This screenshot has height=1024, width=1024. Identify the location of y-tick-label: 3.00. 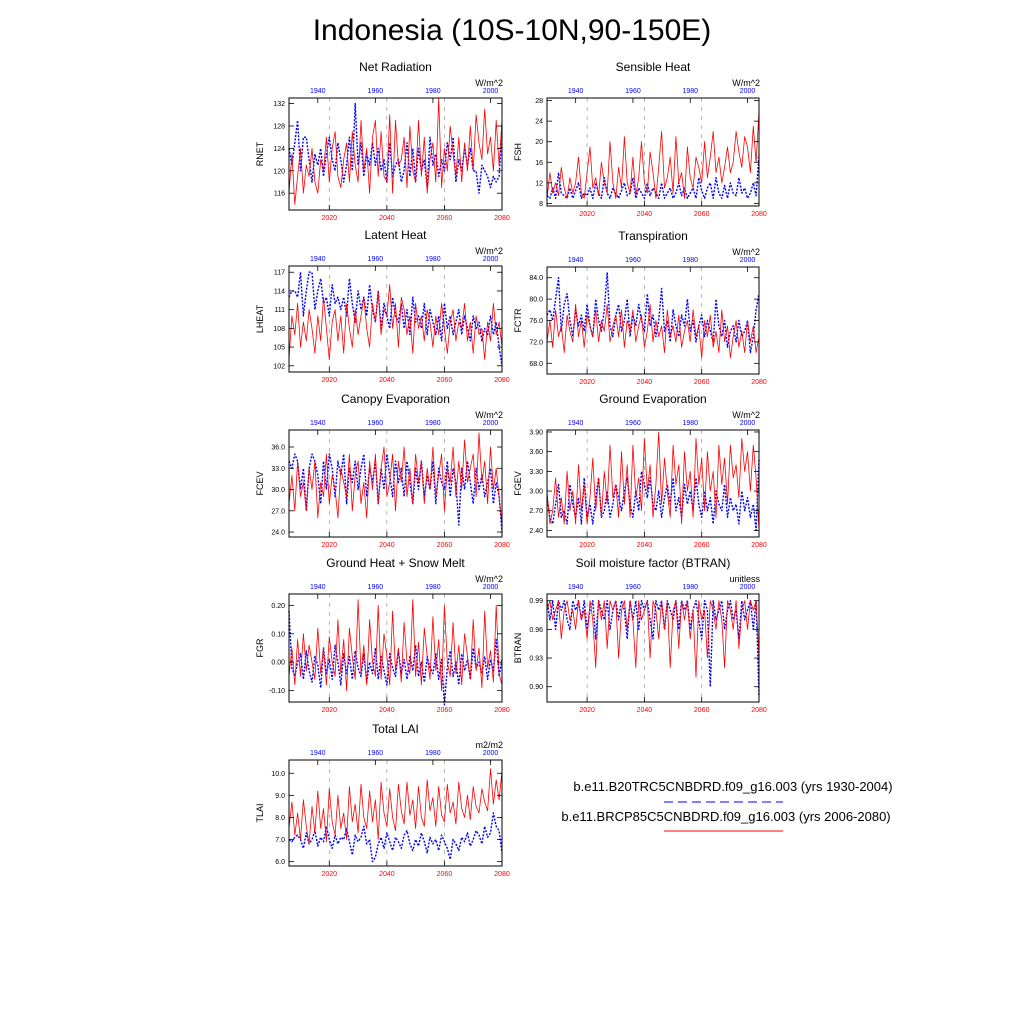
(536, 492).